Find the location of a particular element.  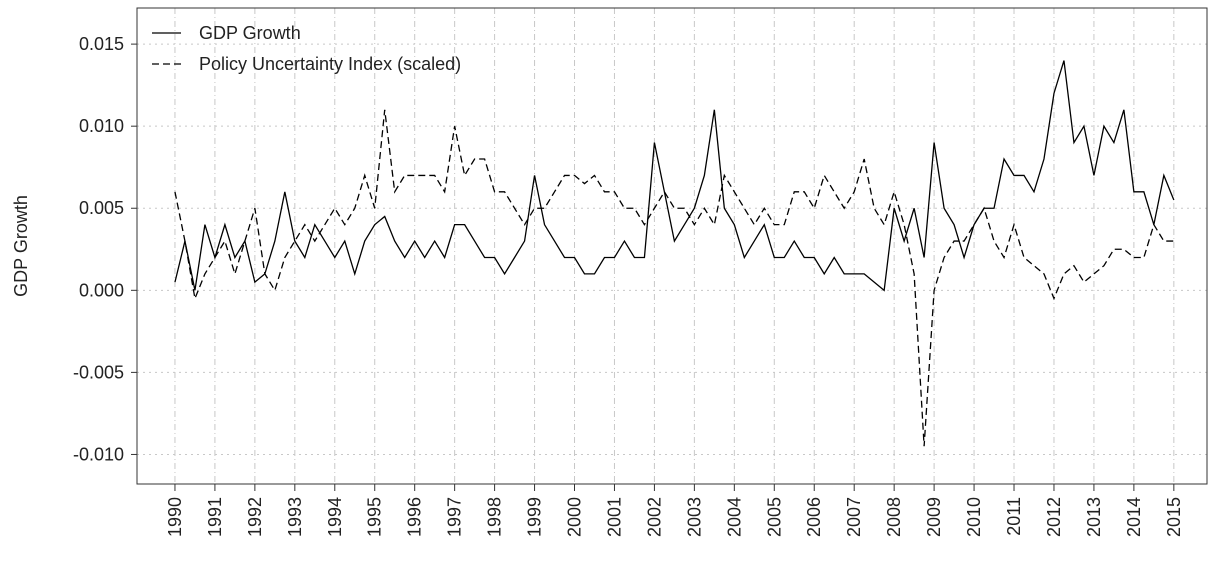

y-tick-label: -0.010 is located at coordinates (98, 454).